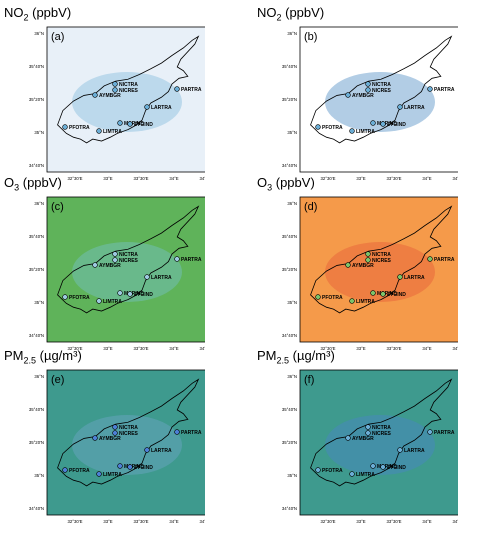 The height and width of the screenshot is (545, 500). I want to click on title-units: (ppbV), so click(50, 12).